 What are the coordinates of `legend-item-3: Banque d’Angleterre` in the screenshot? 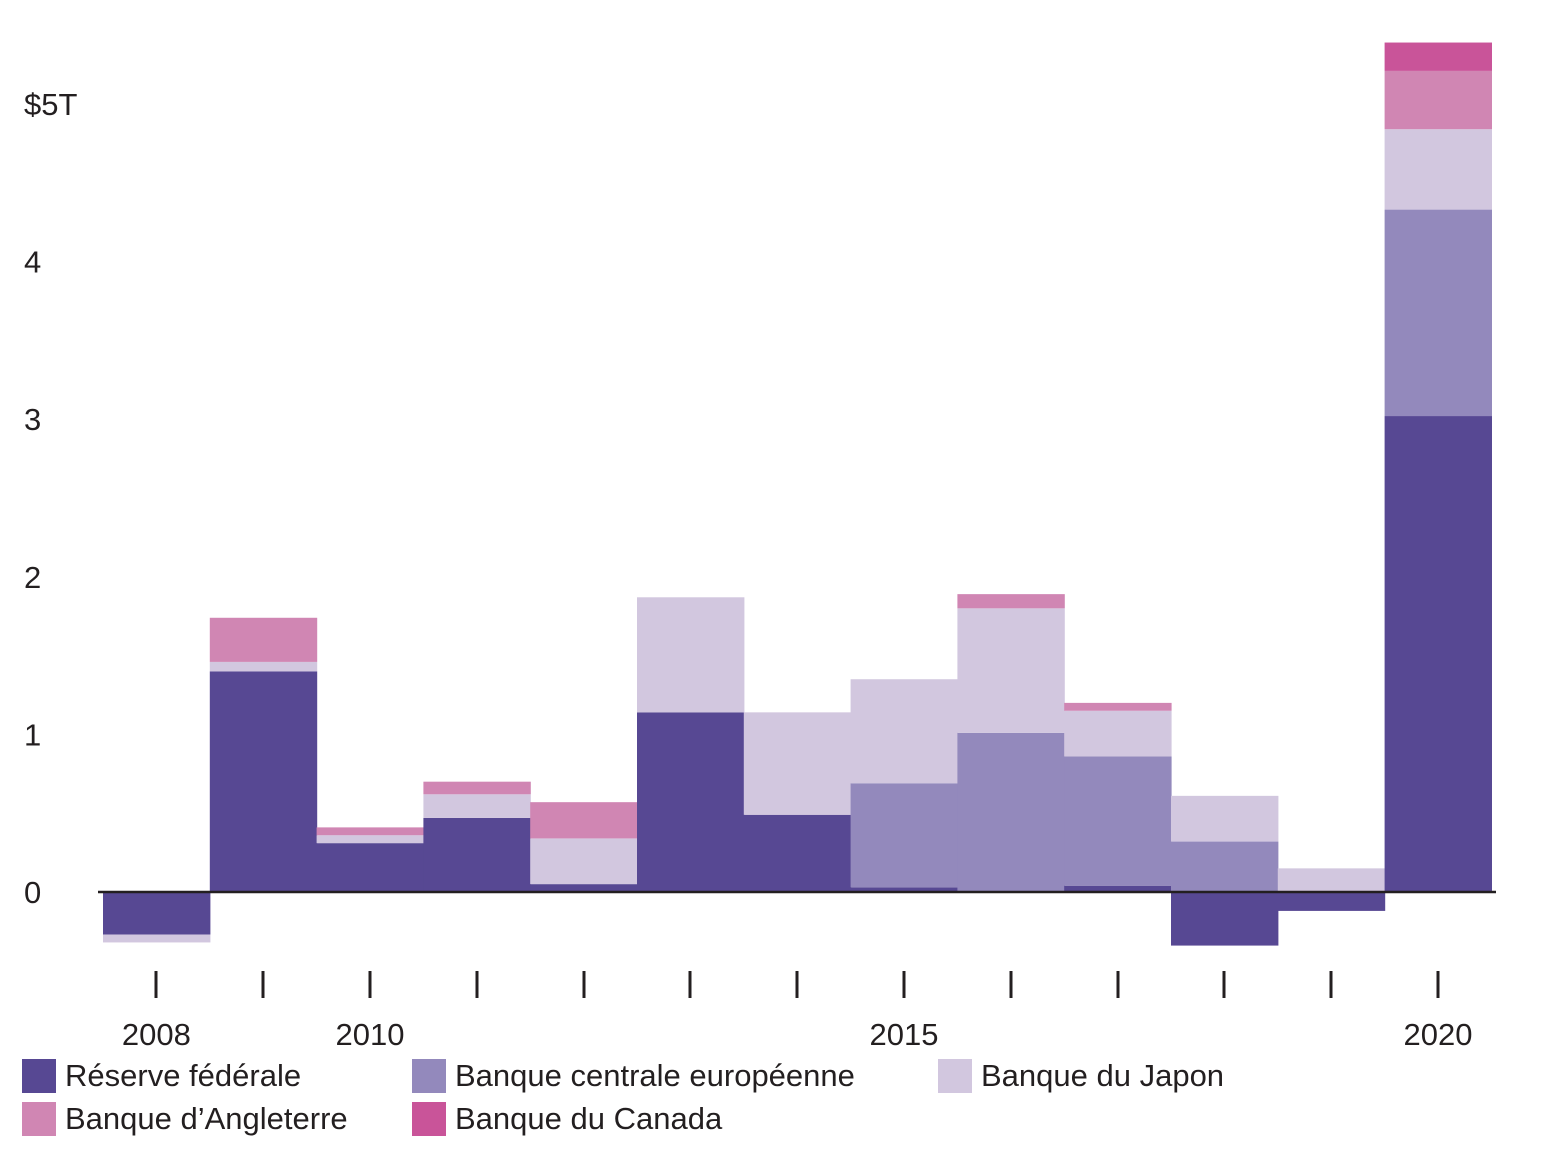 It's located at (185, 1119).